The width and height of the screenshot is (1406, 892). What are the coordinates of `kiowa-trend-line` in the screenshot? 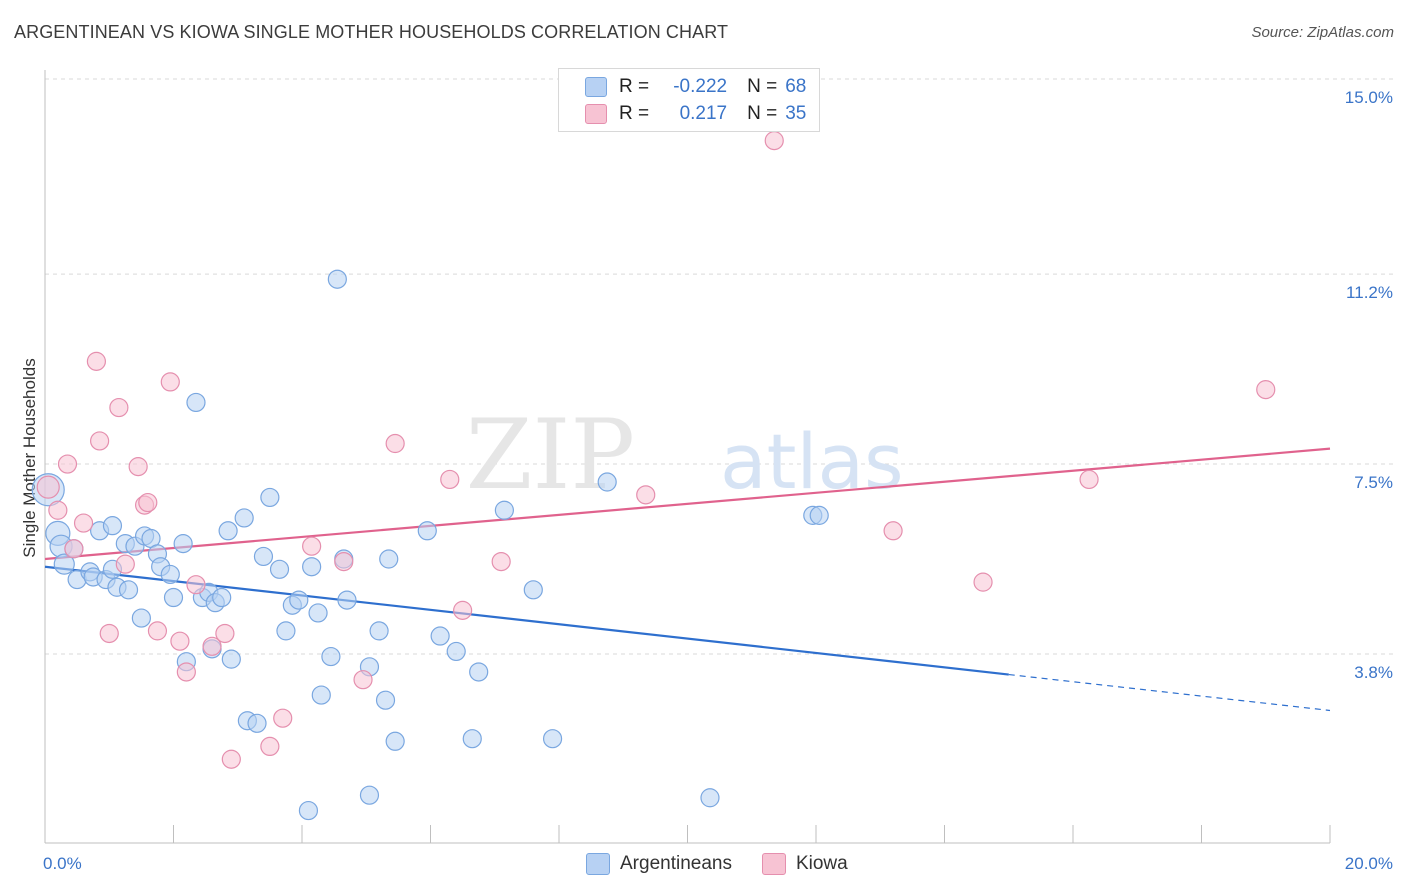 It's located at (687, 504).